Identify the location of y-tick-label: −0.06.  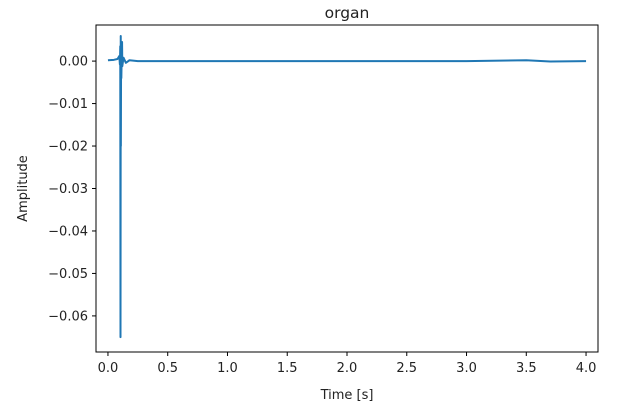
(68, 316).